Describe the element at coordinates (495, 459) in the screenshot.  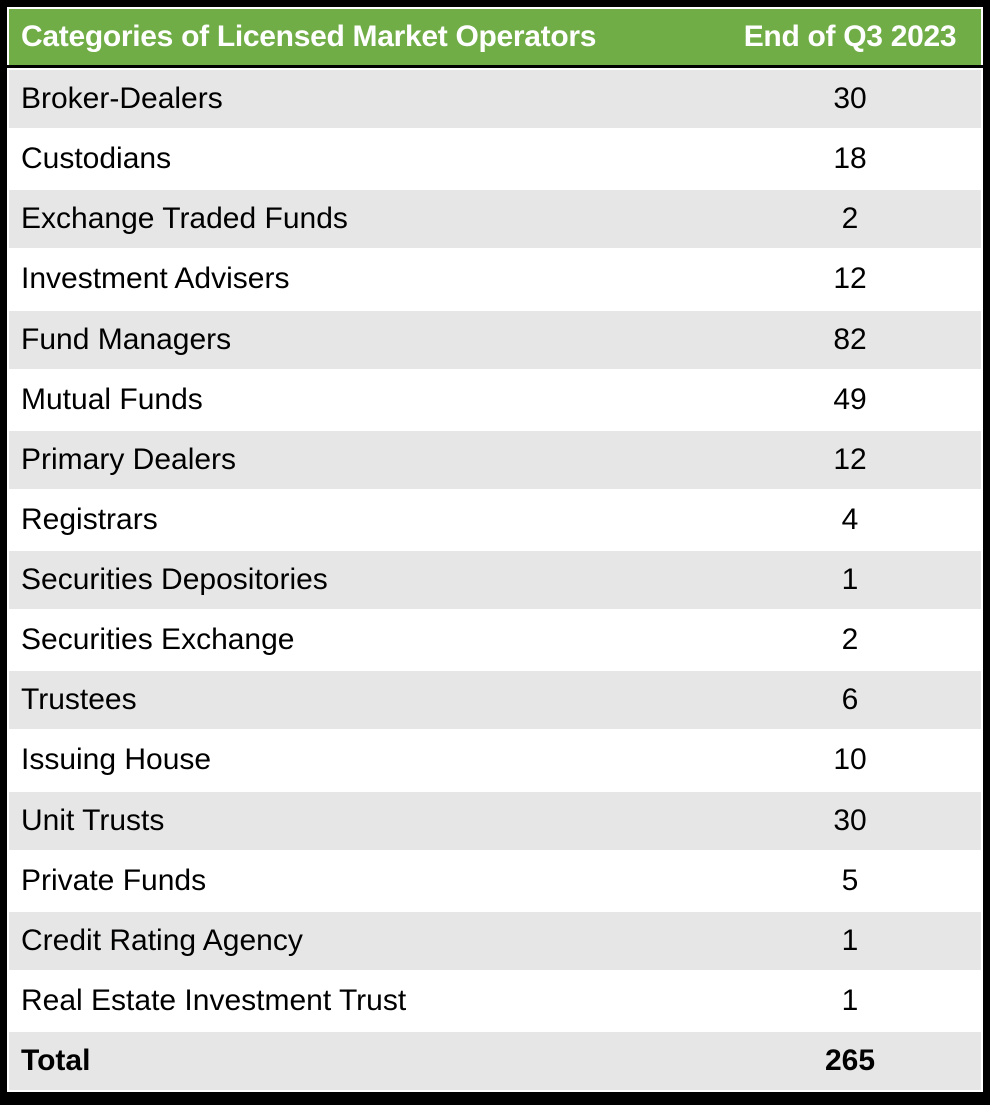
I see `table-row: Primary Dealers 12` at that location.